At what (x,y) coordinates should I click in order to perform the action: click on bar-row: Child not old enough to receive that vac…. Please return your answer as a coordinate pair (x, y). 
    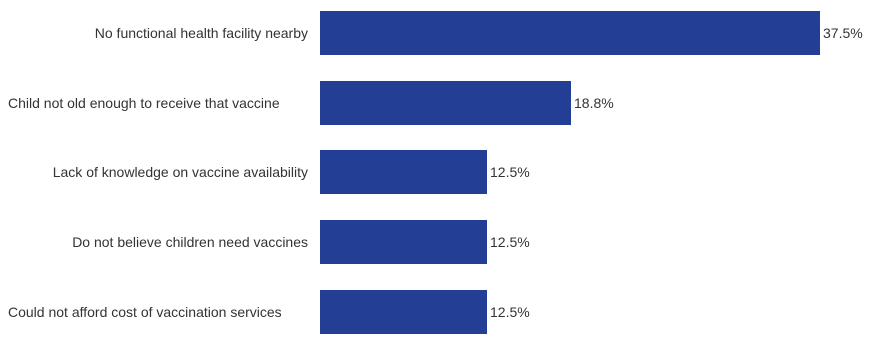
    Looking at the image, I should click on (436, 103).